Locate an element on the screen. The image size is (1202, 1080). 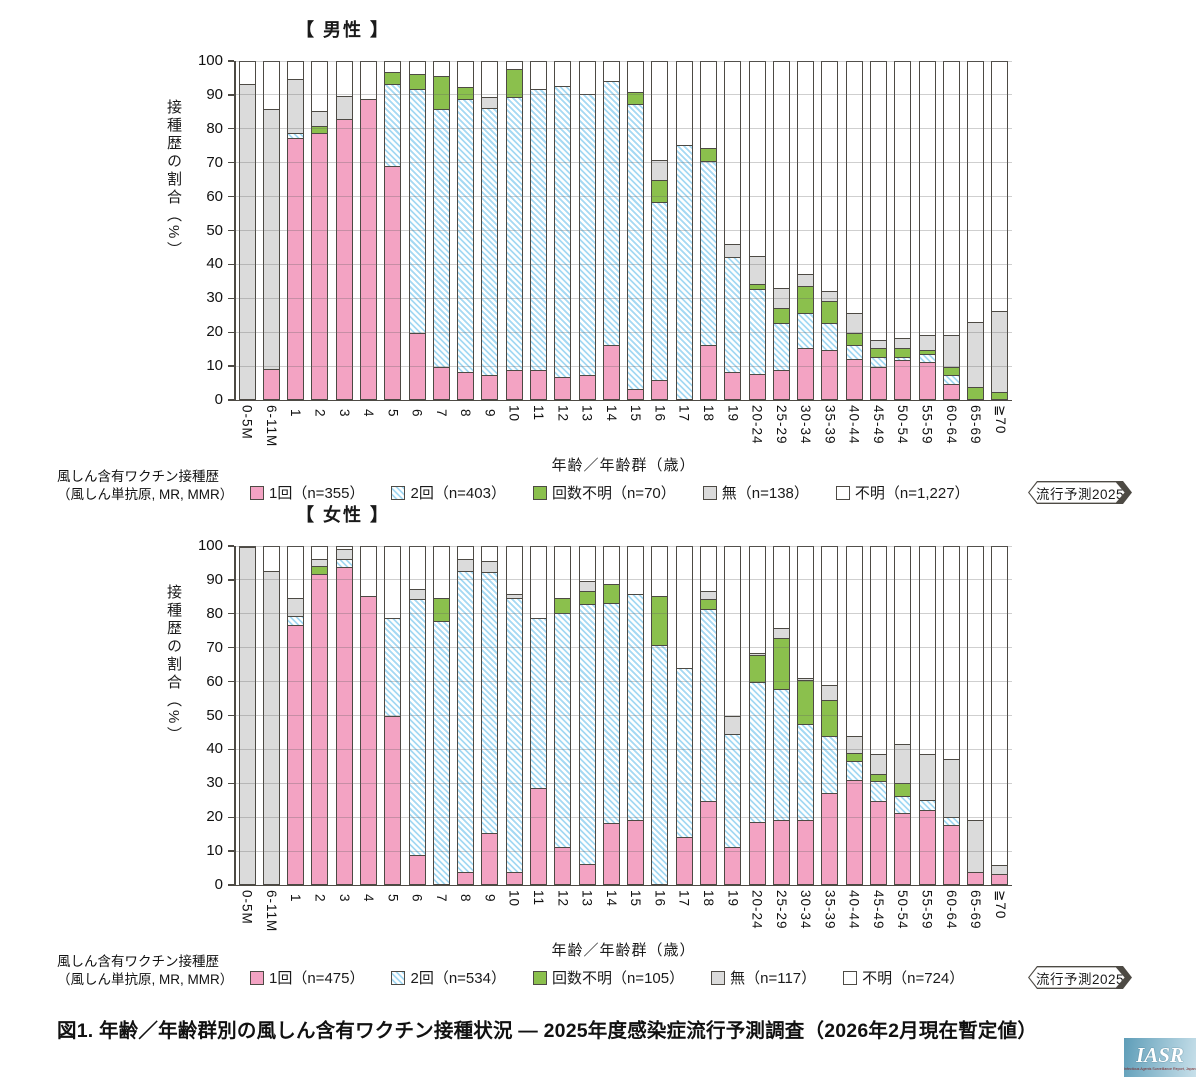
legend-item-none: 無（n=138） is located at coordinates (755, 492).